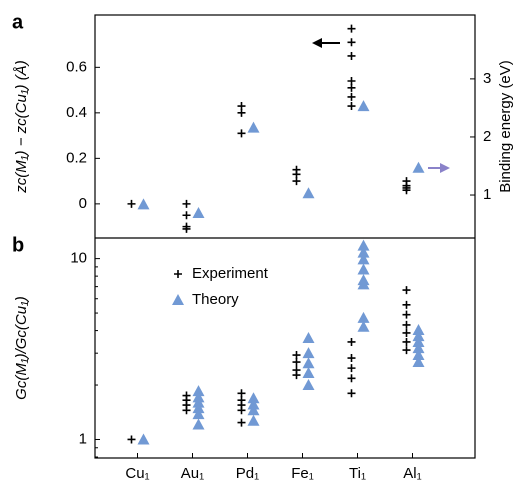  Describe the element at coordinates (215, 299) in the screenshot. I see `legend-label: Theory` at that location.